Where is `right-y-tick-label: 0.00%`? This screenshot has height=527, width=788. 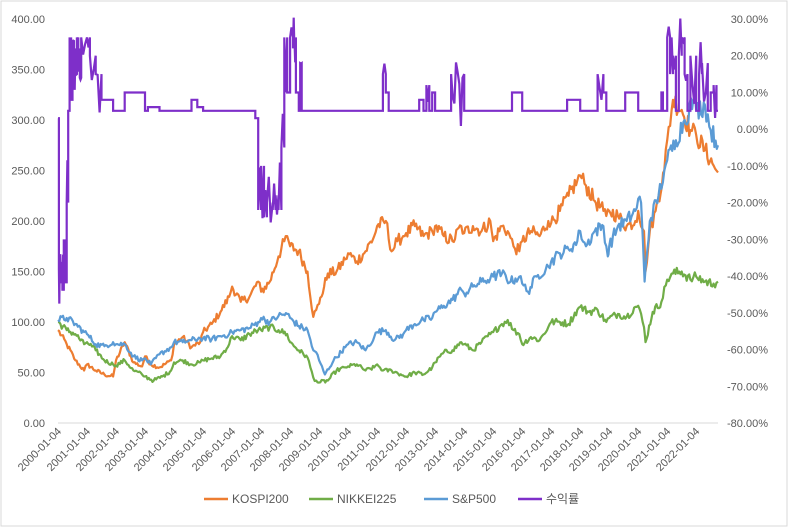
right-y-tick-label: 0.00% is located at coordinates (752, 130).